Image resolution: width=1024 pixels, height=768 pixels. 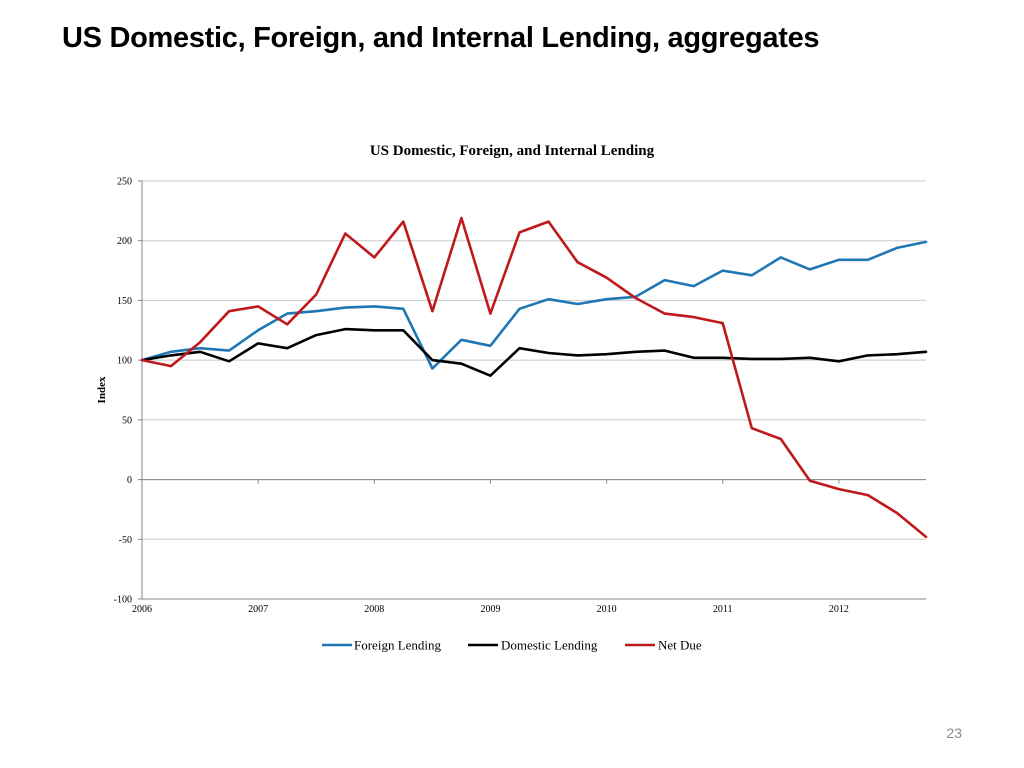 I want to click on y-tick-label: 50, so click(x=127, y=420).